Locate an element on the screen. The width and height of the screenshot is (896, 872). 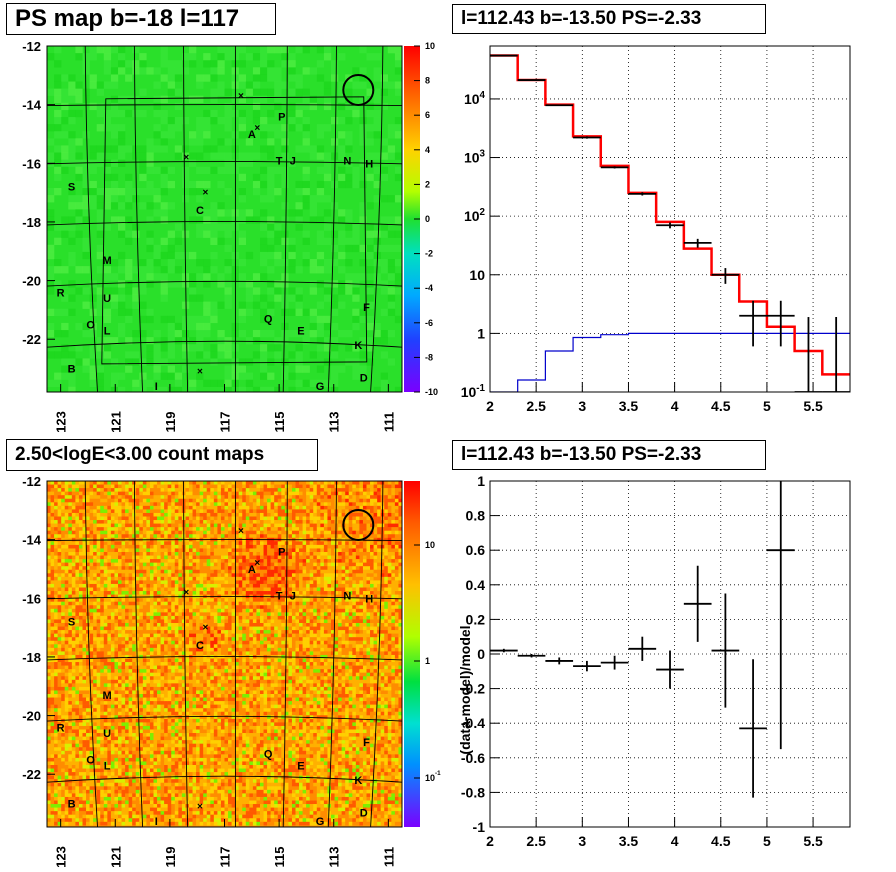
y-tick-label: -16 is located at coordinates (31, 598).